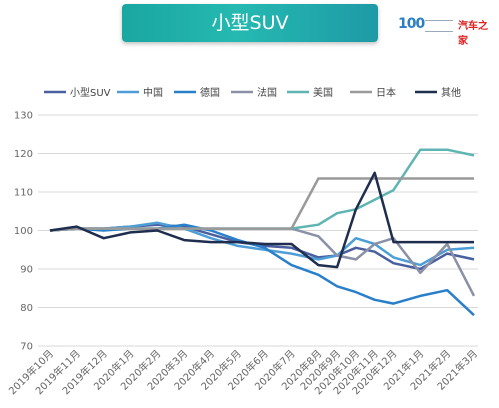 The width and height of the screenshot is (499, 408). What do you see at coordinates (473, 34) in the screenshot?
I see `logo-brand-text: 汽车之家` at bounding box center [473, 34].